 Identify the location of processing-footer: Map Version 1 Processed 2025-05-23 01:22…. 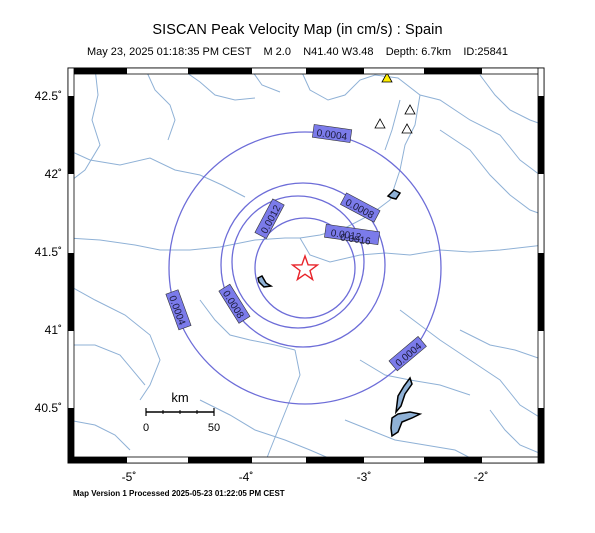
(179, 493).